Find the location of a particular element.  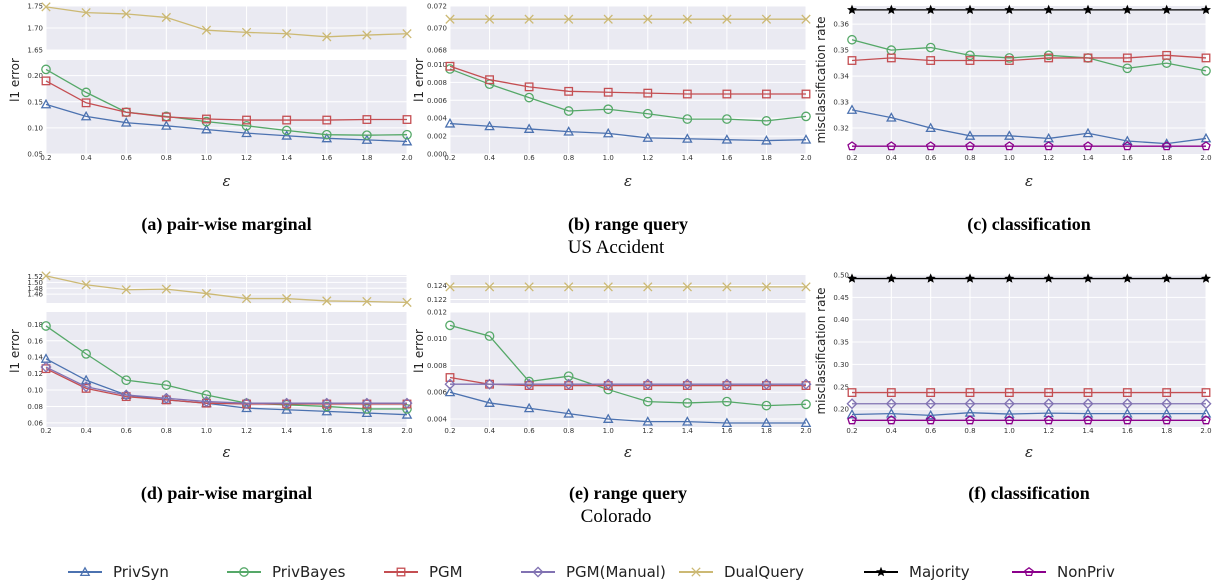

y-tick-label: 0.25 is located at coordinates (841, 387).